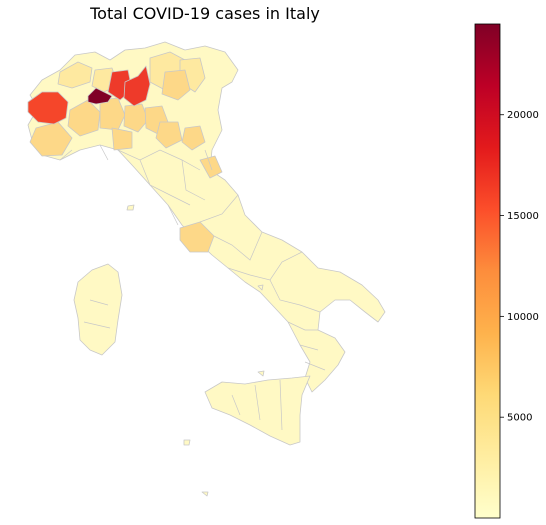 The height and width of the screenshot is (525, 546). Describe the element at coordinates (487, 271) in the screenshot. I see `colorbar-gradient` at that location.